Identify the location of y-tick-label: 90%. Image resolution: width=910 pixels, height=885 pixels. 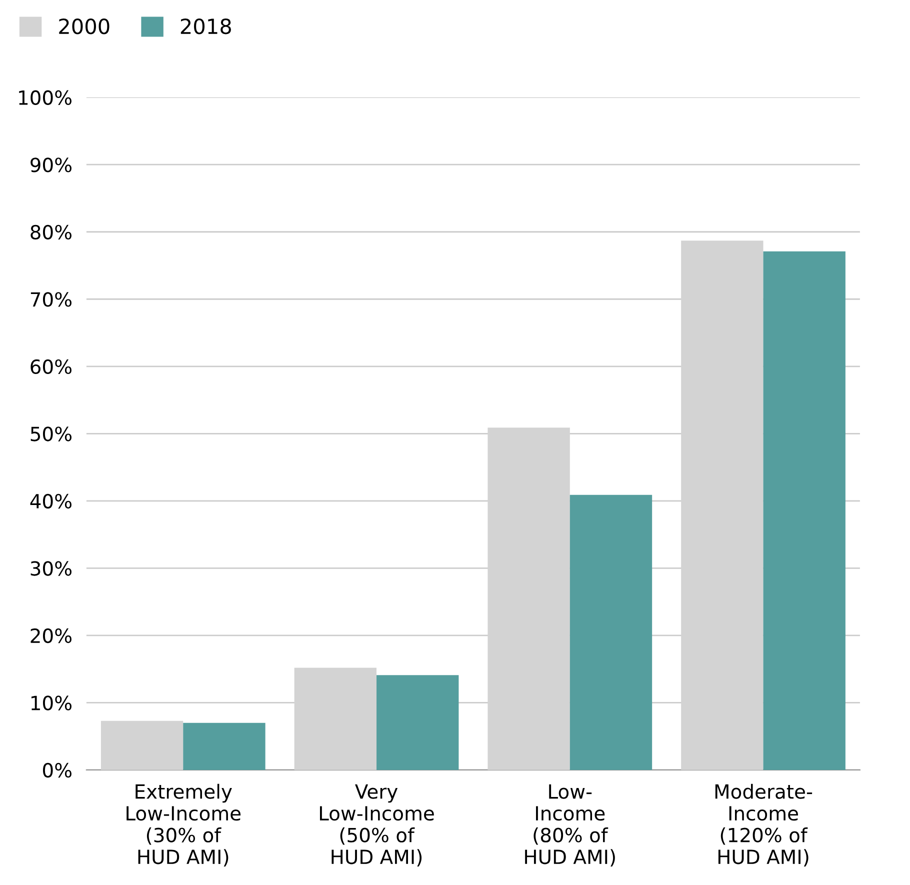
(51, 165).